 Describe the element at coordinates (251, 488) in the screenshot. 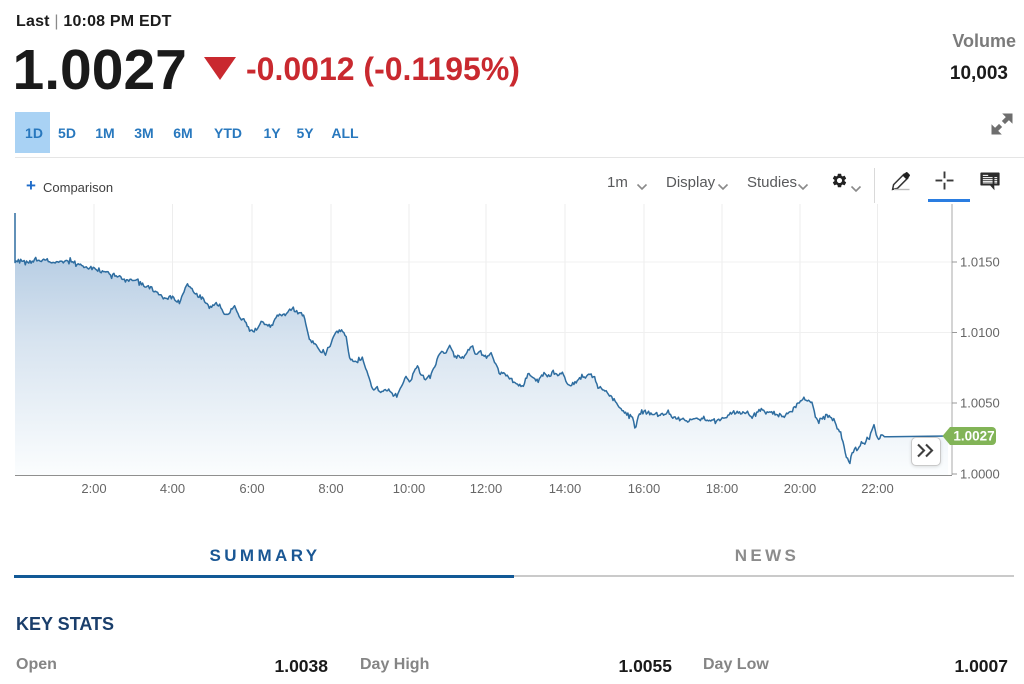

I see `svg-text: 6:00` at that location.